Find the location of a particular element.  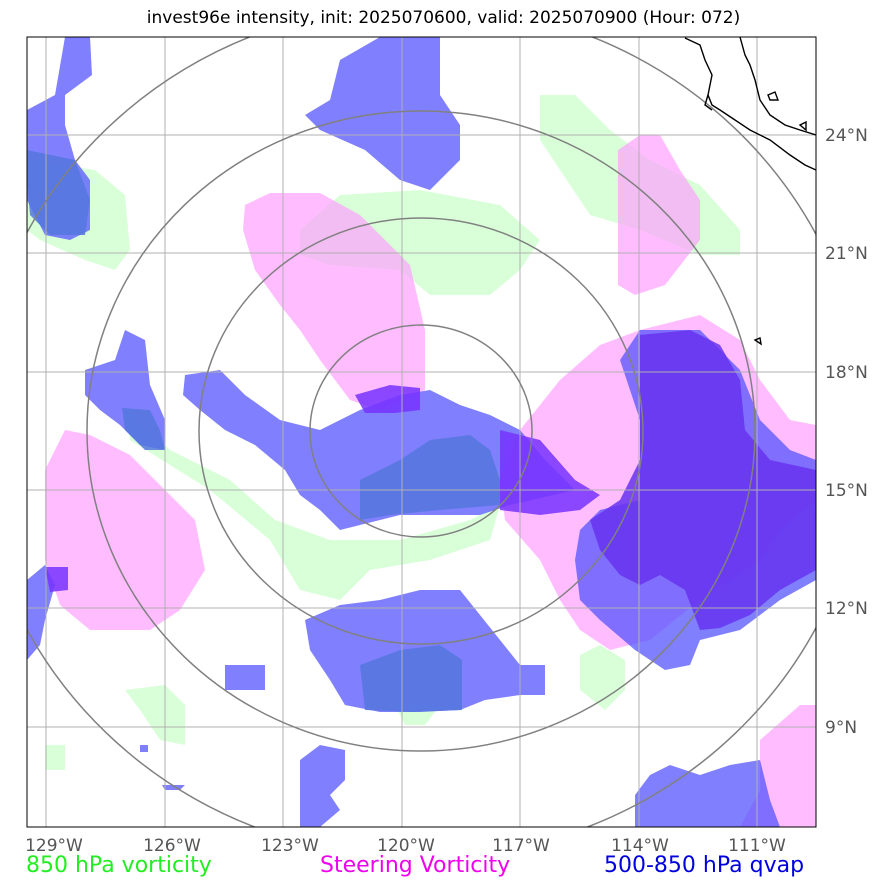

lon-tick-label: 126°W is located at coordinates (172, 846).